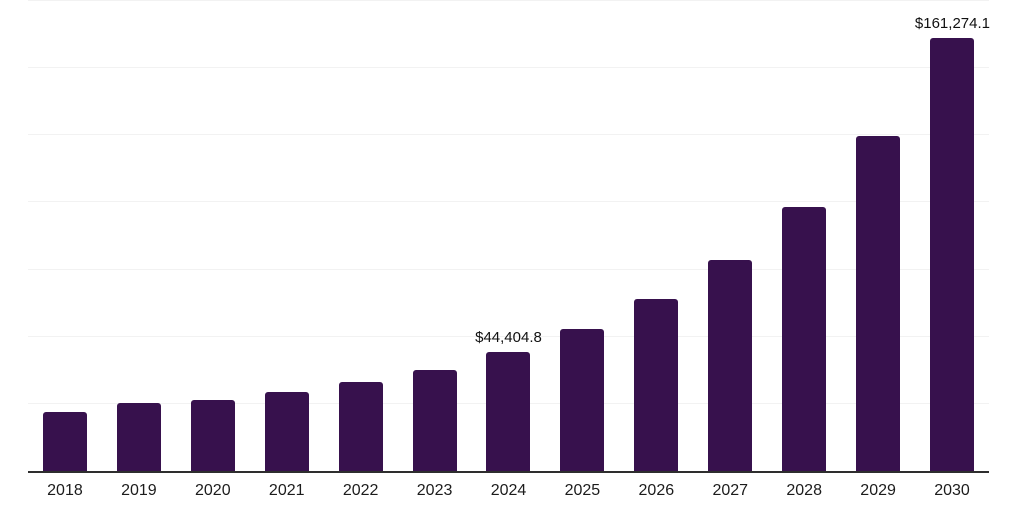 The image size is (1024, 512). I want to click on bar-2028, so click(804, 339).